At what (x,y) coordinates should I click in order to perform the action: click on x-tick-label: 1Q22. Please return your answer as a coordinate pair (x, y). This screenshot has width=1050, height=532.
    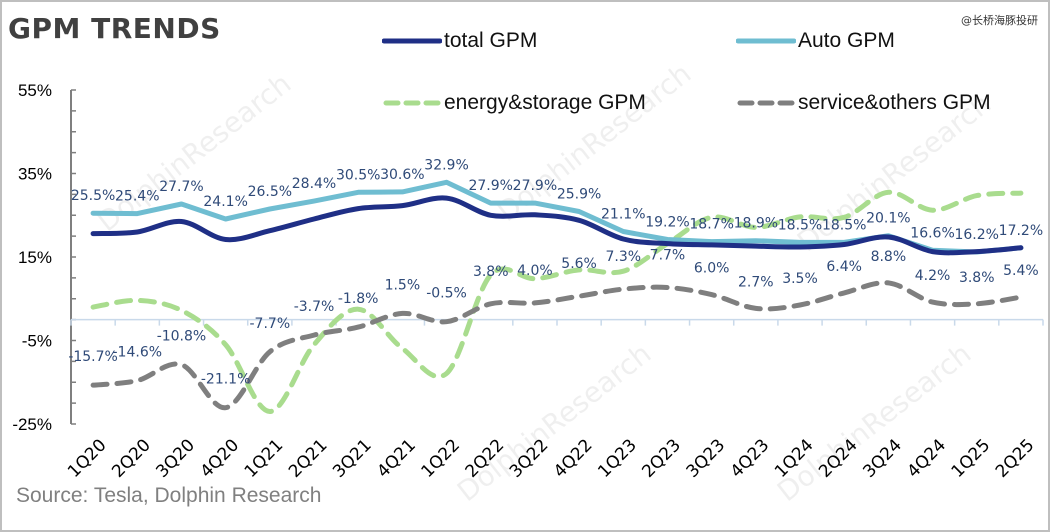
    Looking at the image, I should click on (441, 458).